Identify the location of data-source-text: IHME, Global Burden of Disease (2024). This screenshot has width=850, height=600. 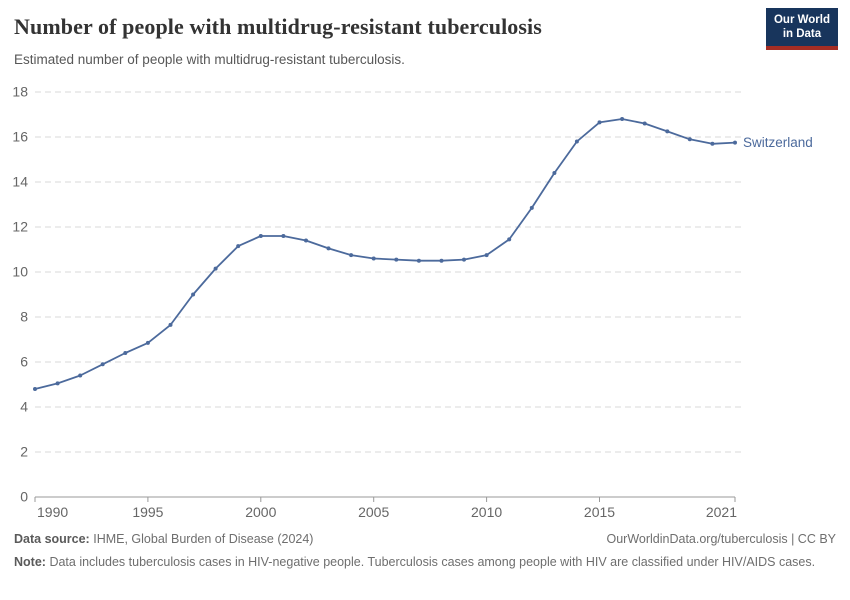
(203, 539).